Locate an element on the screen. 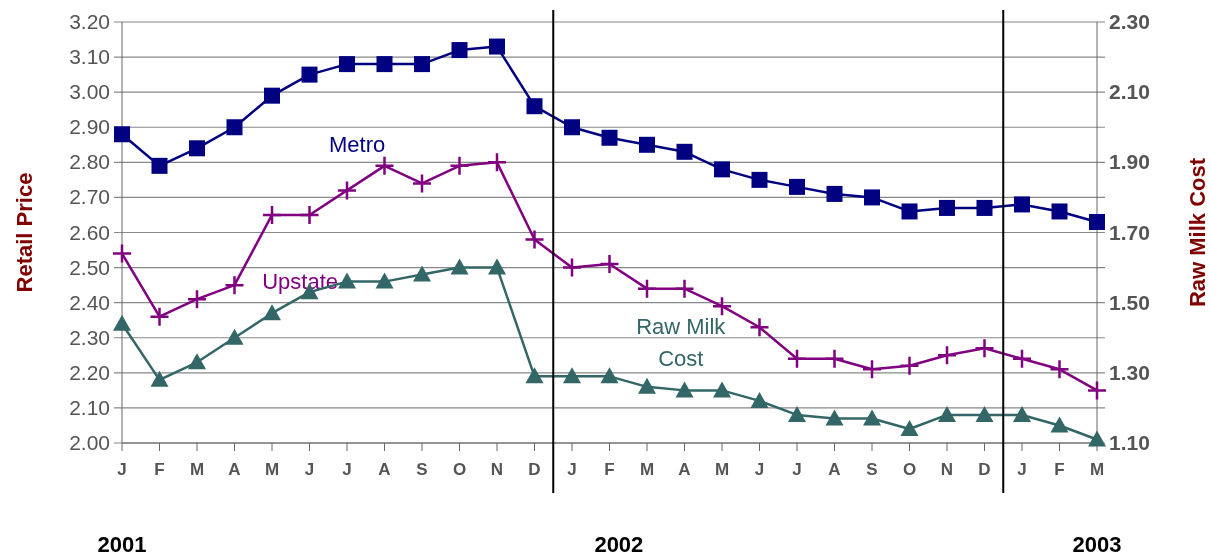  y-tick-label: 2.20 is located at coordinates (89, 372).